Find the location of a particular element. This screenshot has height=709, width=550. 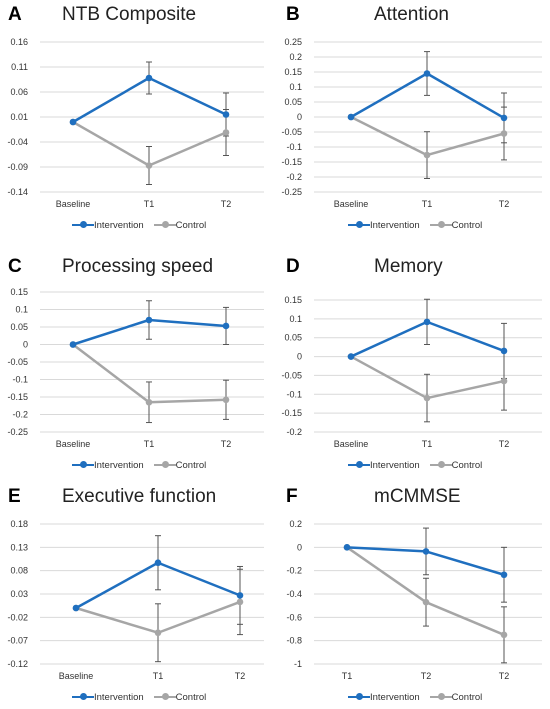

y-tick-label: -1 is located at coordinates (298, 664).